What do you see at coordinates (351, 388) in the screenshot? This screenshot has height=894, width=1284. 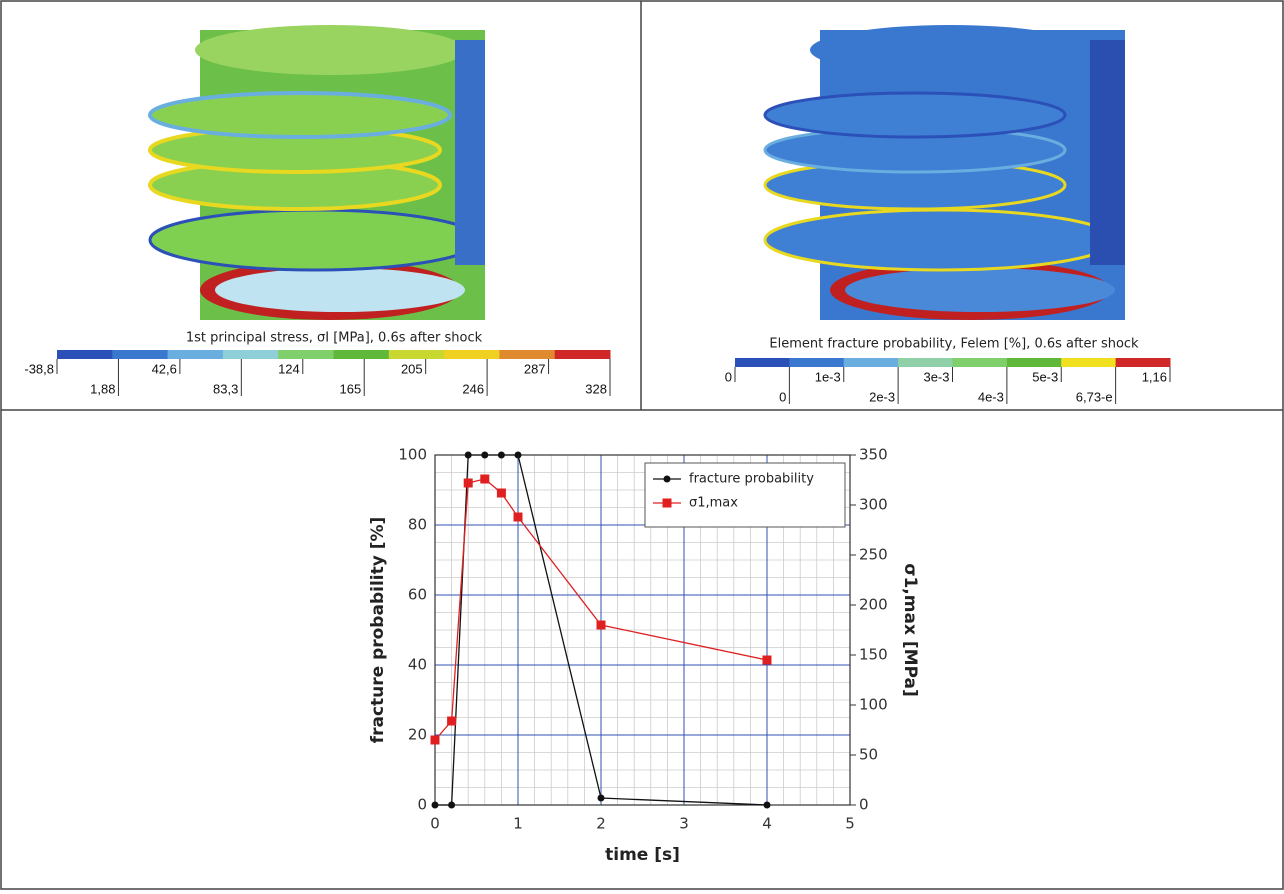 I see `colorbar-label: 165` at bounding box center [351, 388].